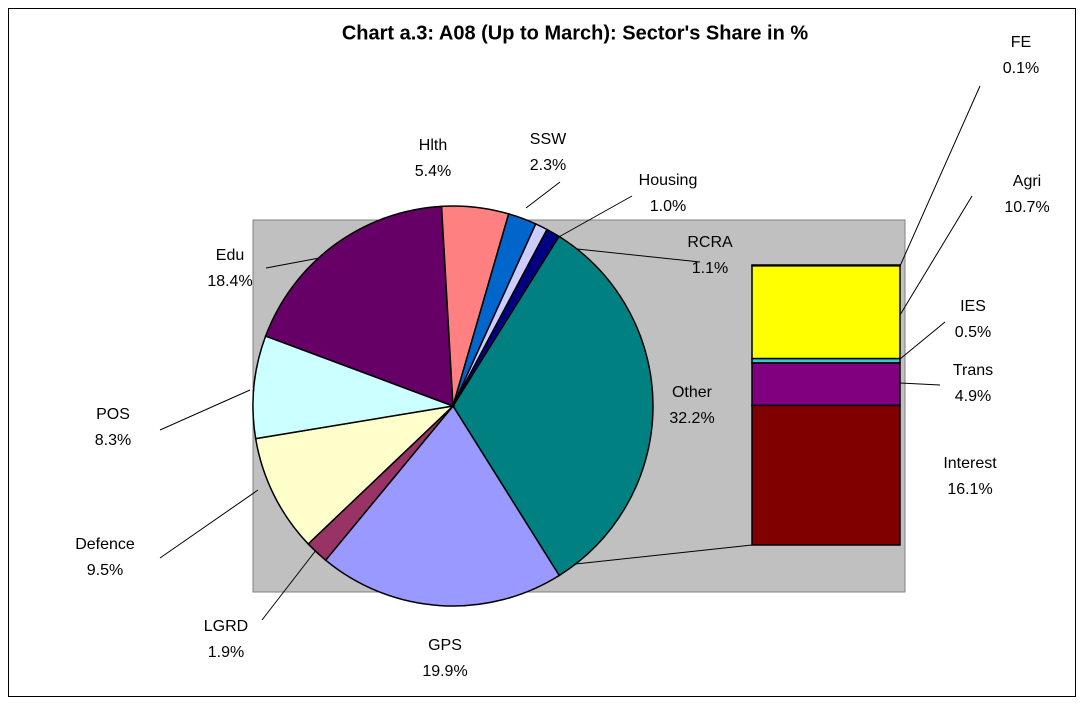 The image size is (1084, 705). I want to click on slice-label: LGRD, so click(226, 626).